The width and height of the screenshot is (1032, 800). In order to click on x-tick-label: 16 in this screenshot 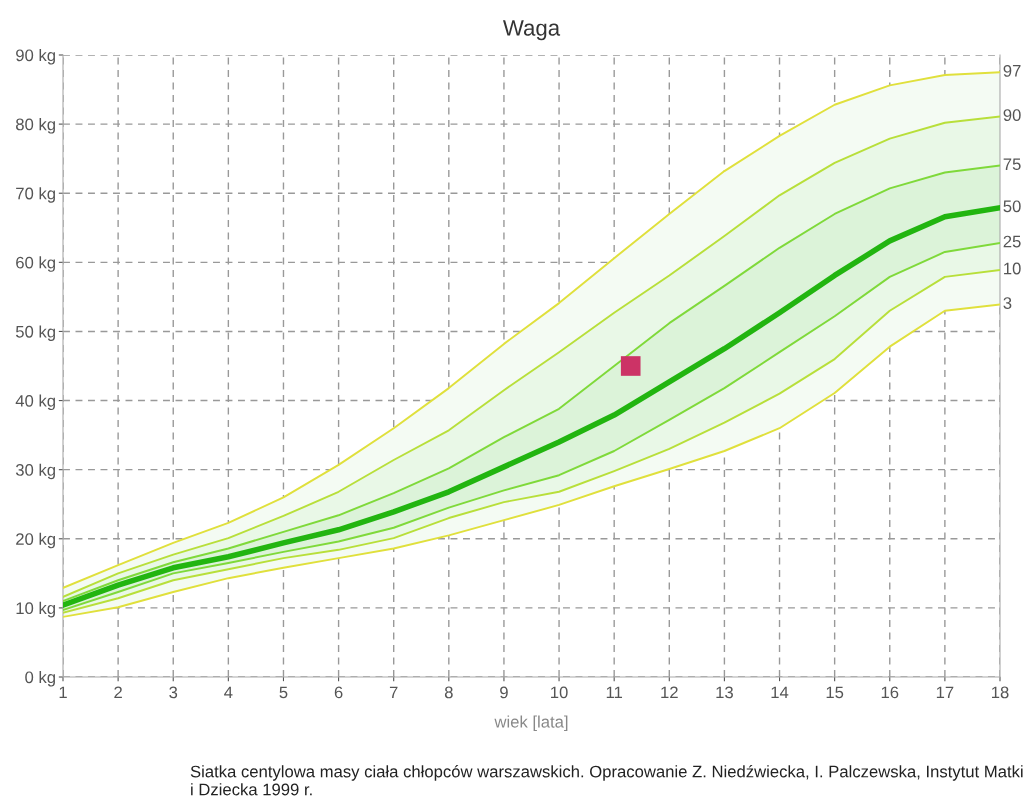, I will do `click(890, 692)`.